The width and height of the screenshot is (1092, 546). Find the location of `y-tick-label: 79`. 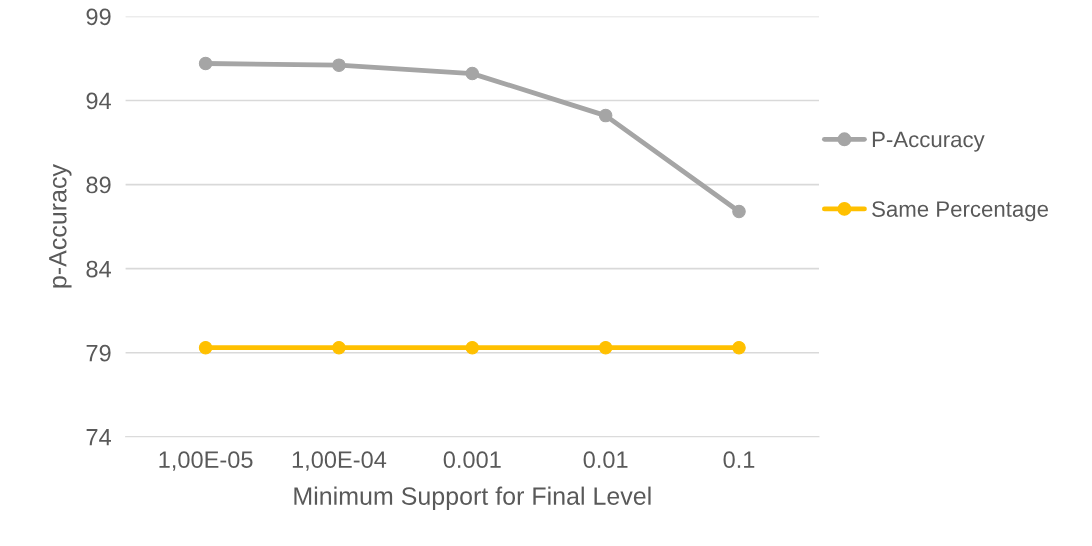

y-tick-label: 79 is located at coordinates (98, 353).